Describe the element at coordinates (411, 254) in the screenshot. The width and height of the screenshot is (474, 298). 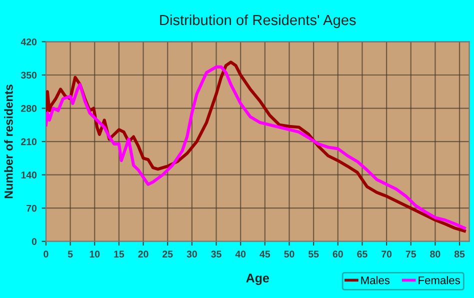
I see `x-tick-label: 75` at that location.